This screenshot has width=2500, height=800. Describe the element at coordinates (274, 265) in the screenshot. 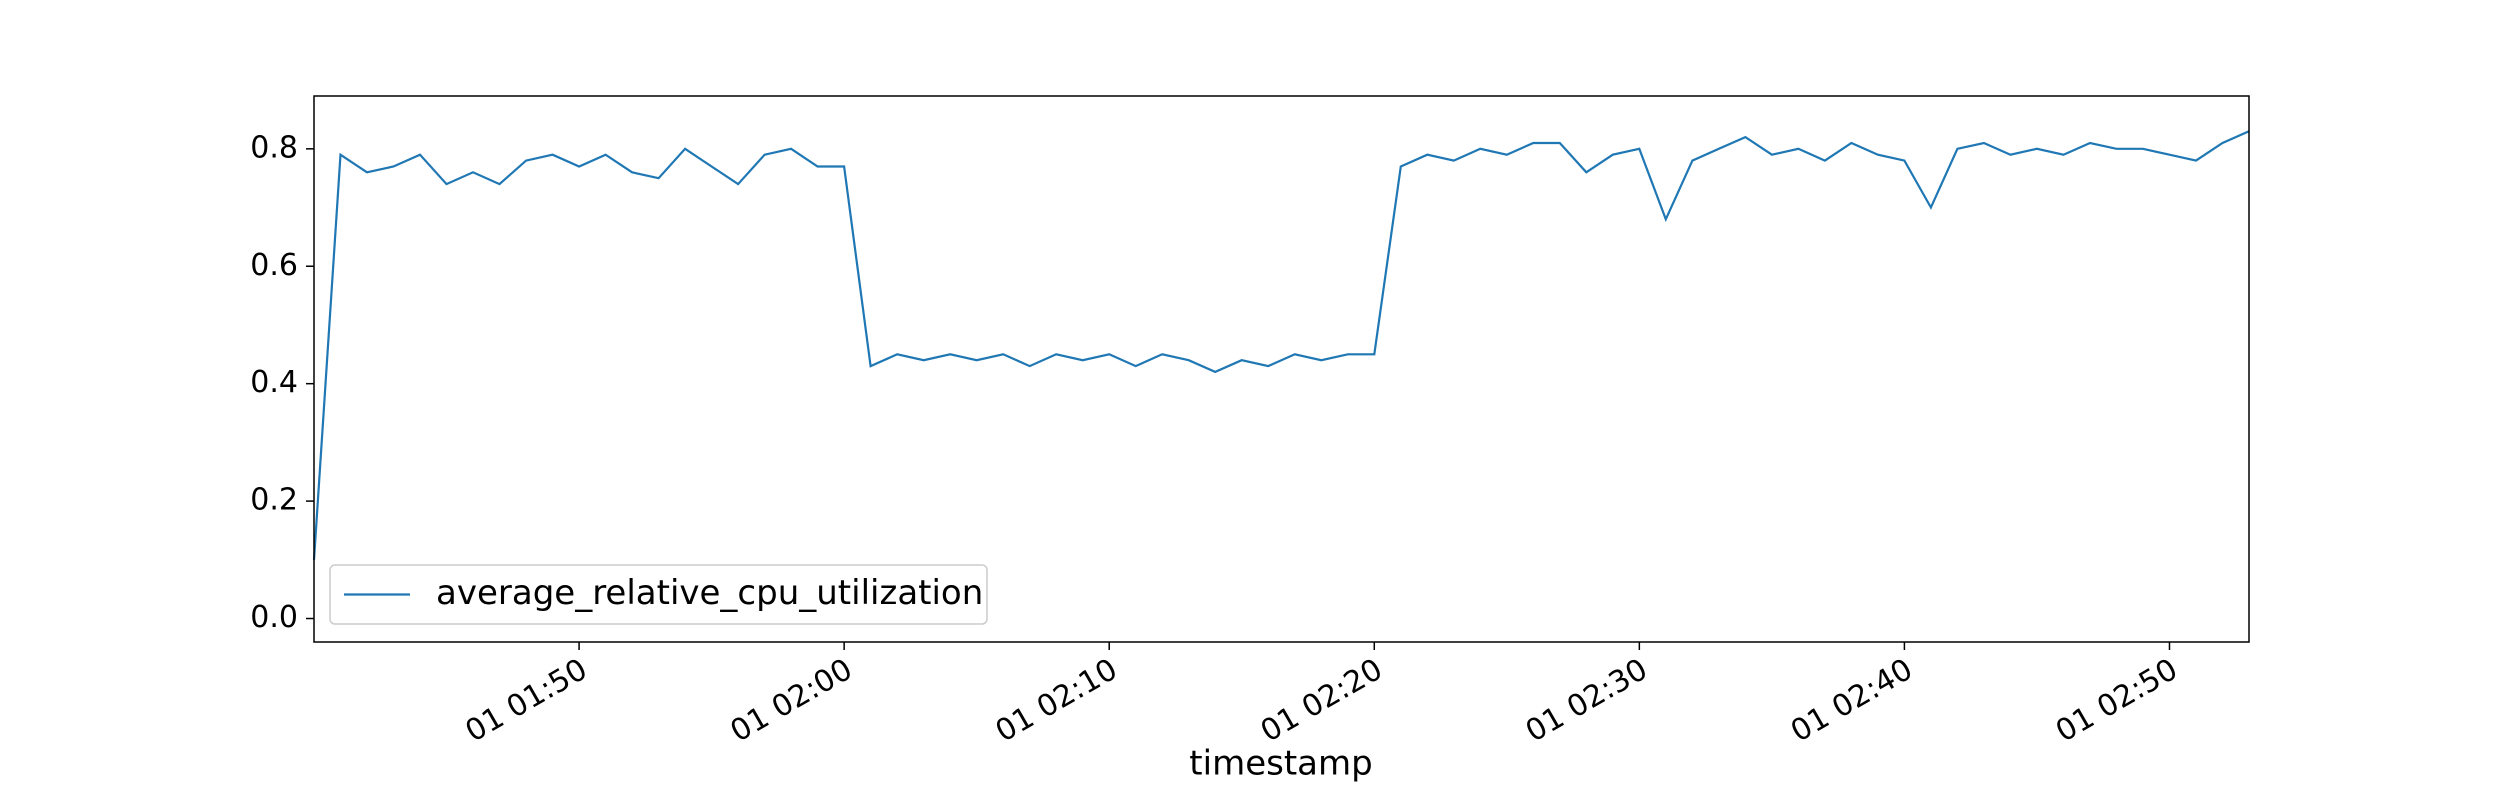

I see `y-tick-label: 0.6` at that location.